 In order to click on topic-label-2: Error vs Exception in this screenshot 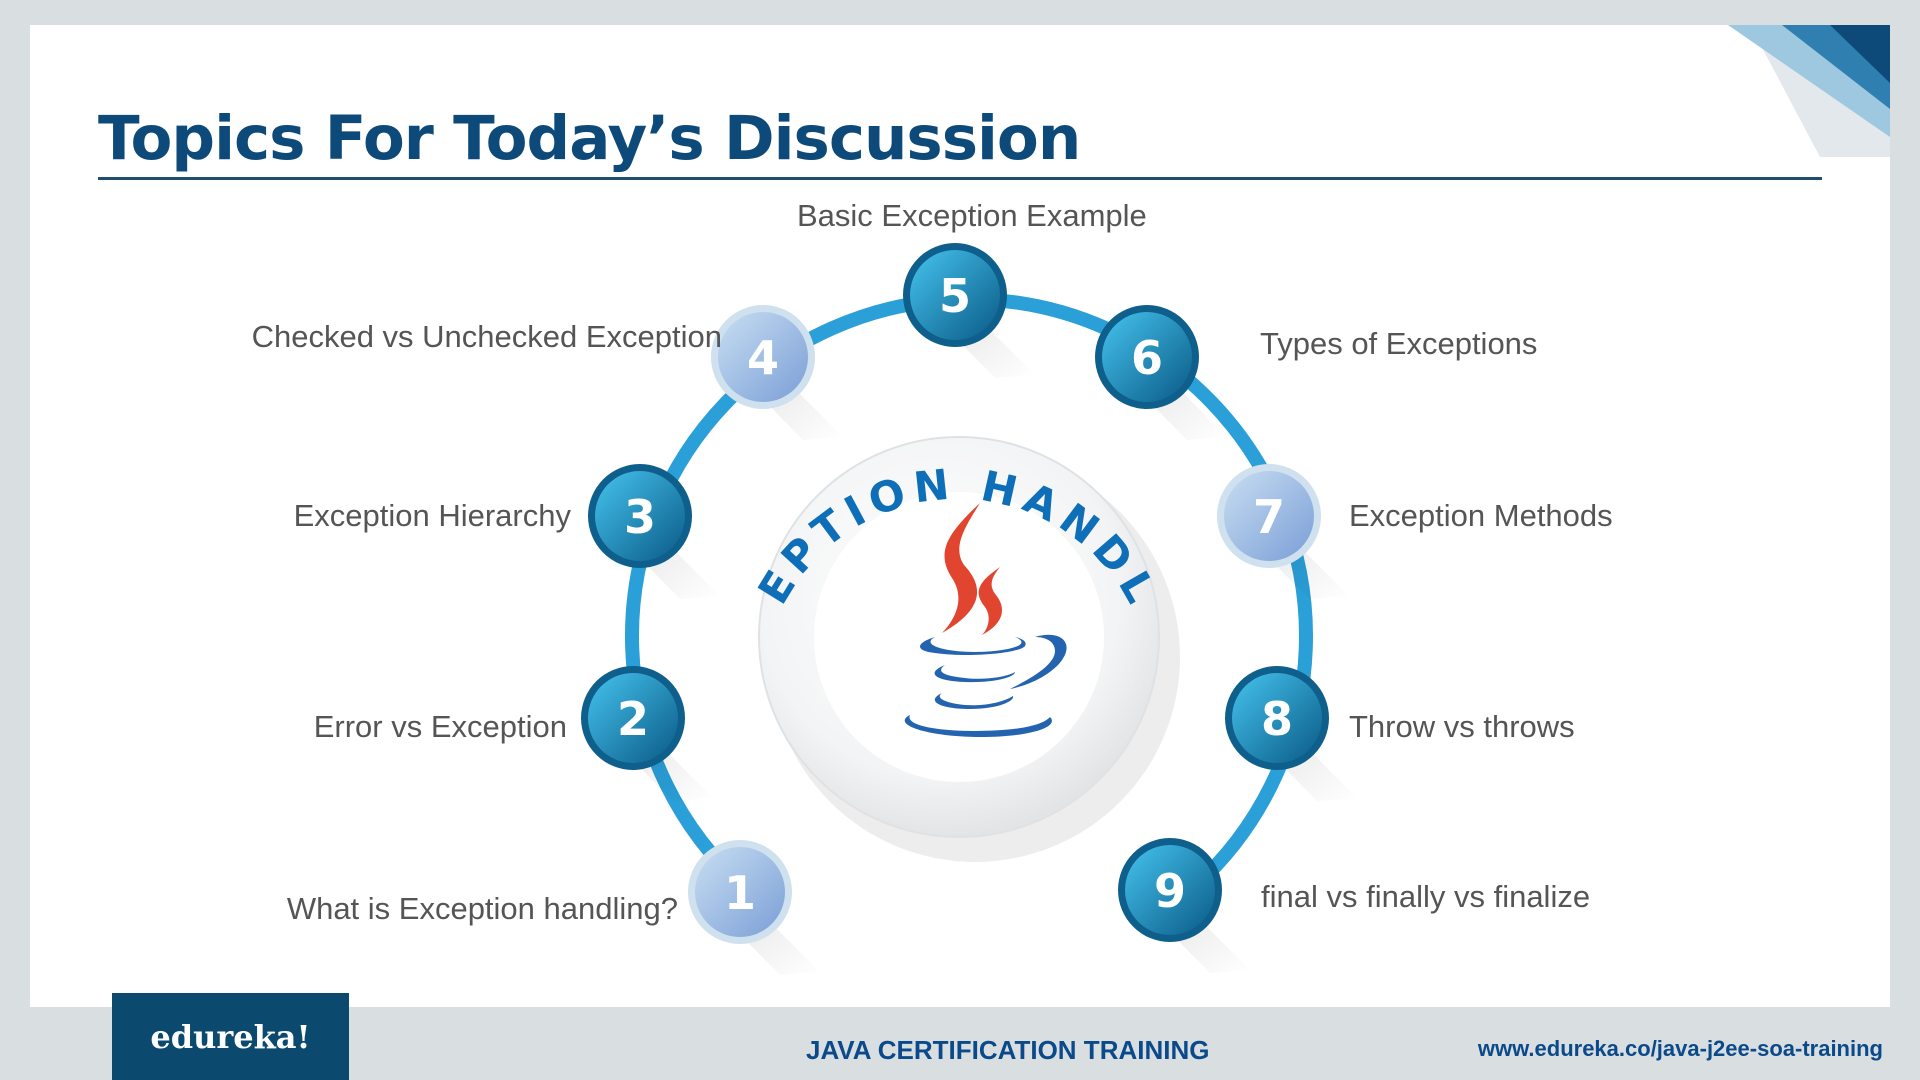, I will do `click(440, 726)`.